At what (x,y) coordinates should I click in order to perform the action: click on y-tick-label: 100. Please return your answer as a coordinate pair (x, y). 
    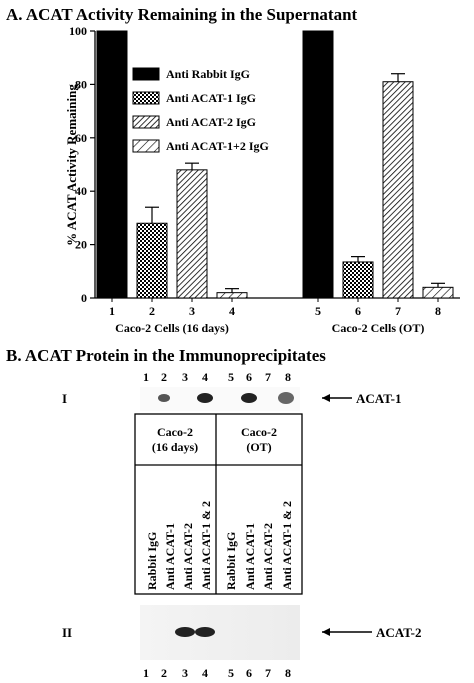
    Looking at the image, I should click on (78, 31).